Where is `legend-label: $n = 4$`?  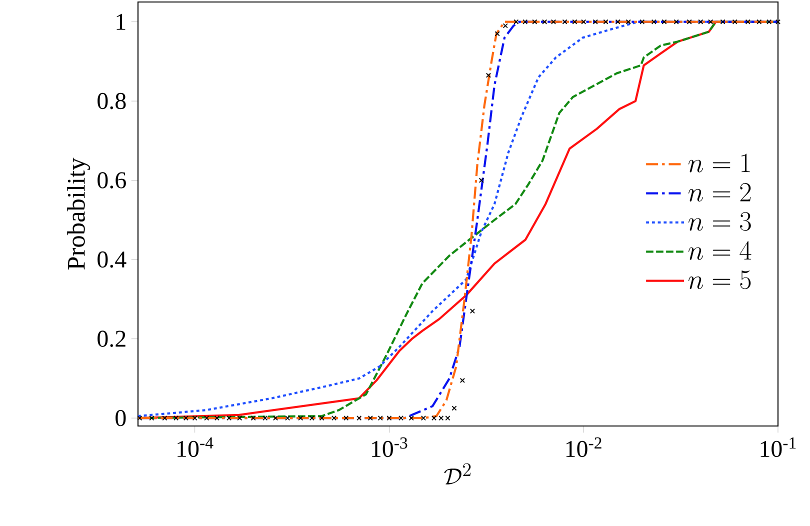 legend-label: $n = 4$ is located at coordinates (720, 250).